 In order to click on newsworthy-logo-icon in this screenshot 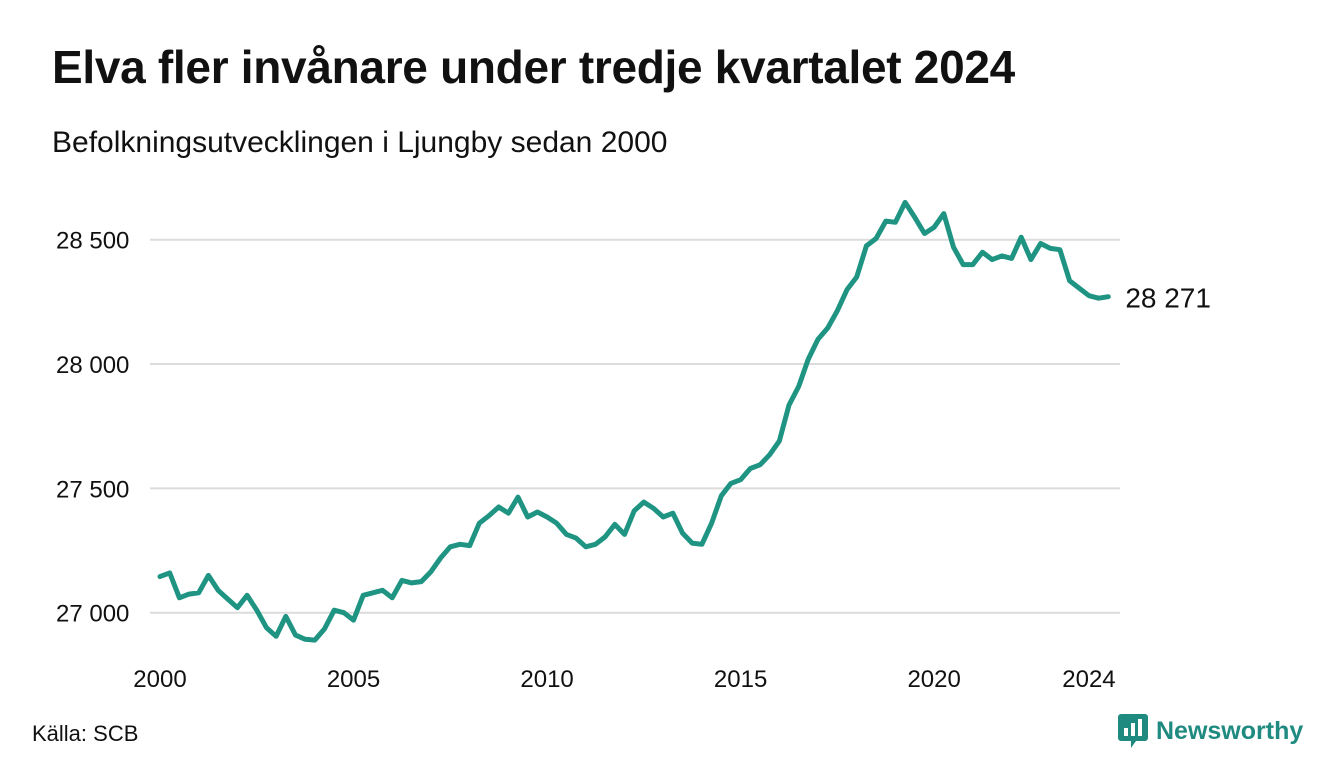, I will do `click(1133, 731)`.